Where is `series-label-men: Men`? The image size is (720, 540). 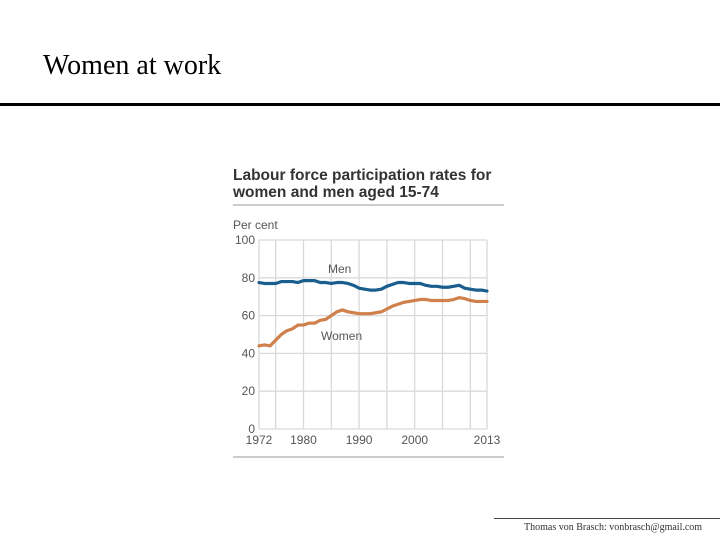 series-label-men: Men is located at coordinates (339, 269).